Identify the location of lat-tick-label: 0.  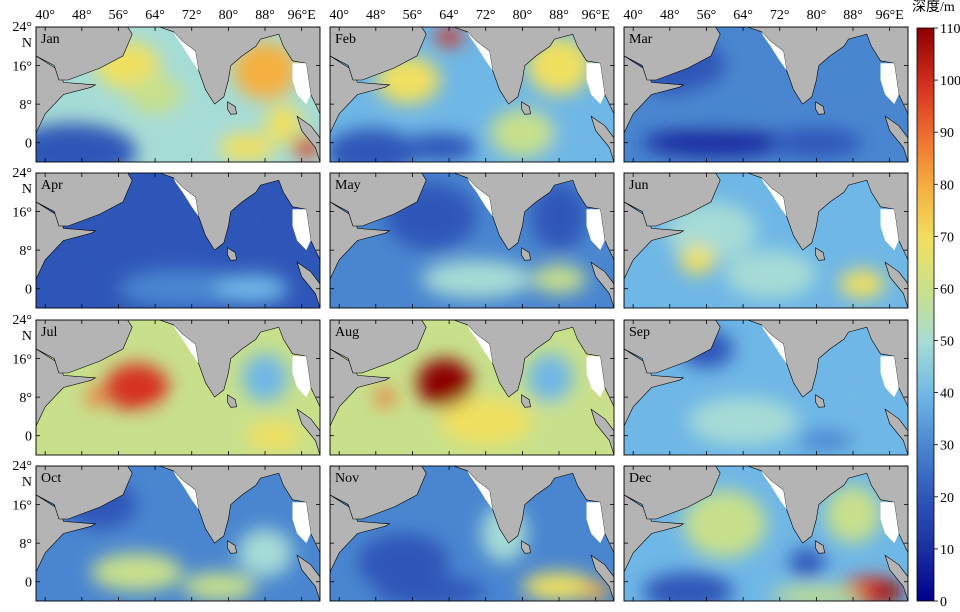
(28, 290).